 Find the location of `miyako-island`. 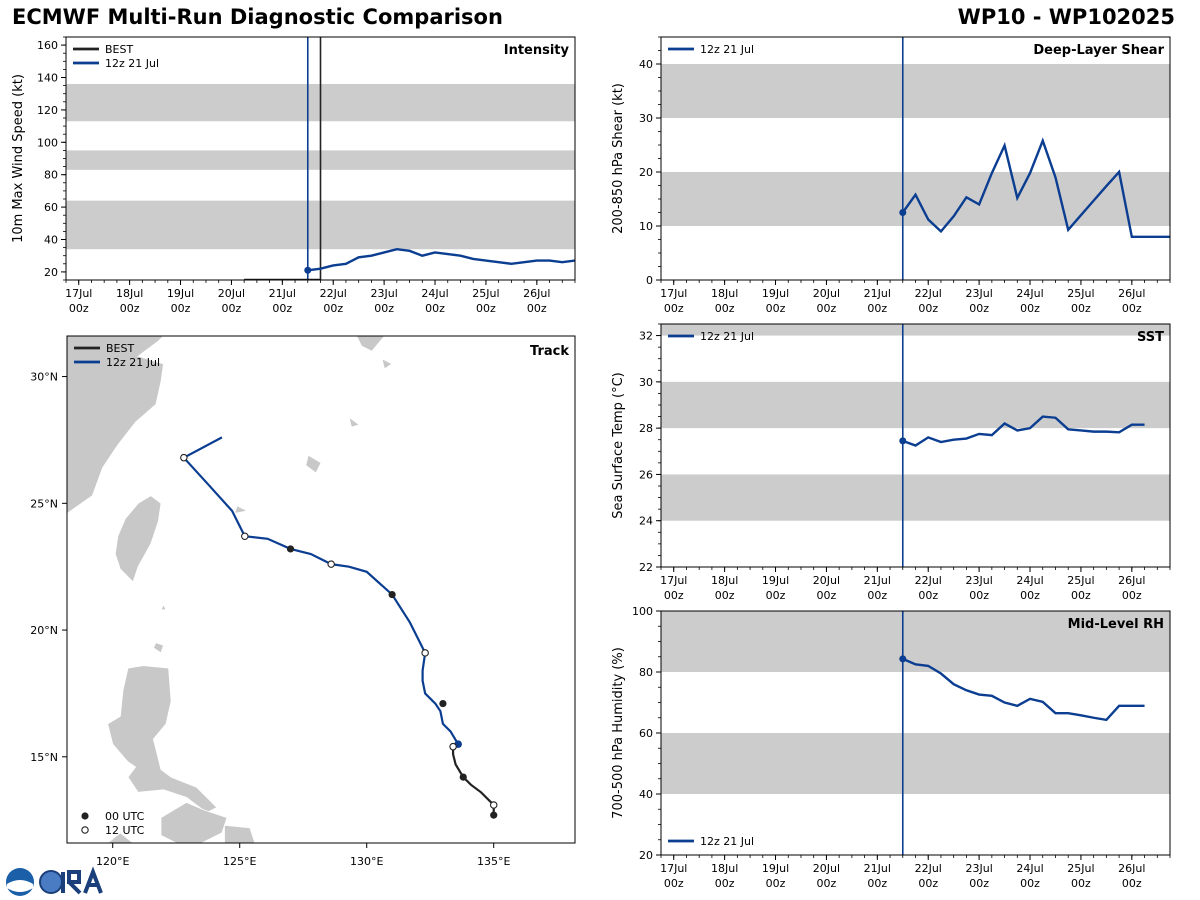

miyako-island is located at coordinates (241, 509).